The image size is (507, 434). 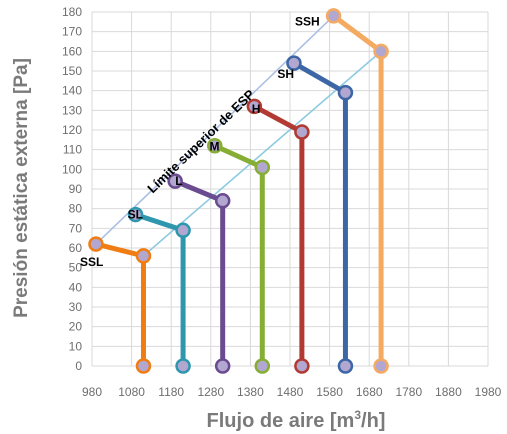 What do you see at coordinates (72, 51) in the screenshot?
I see `y-tick-label: 160` at bounding box center [72, 51].